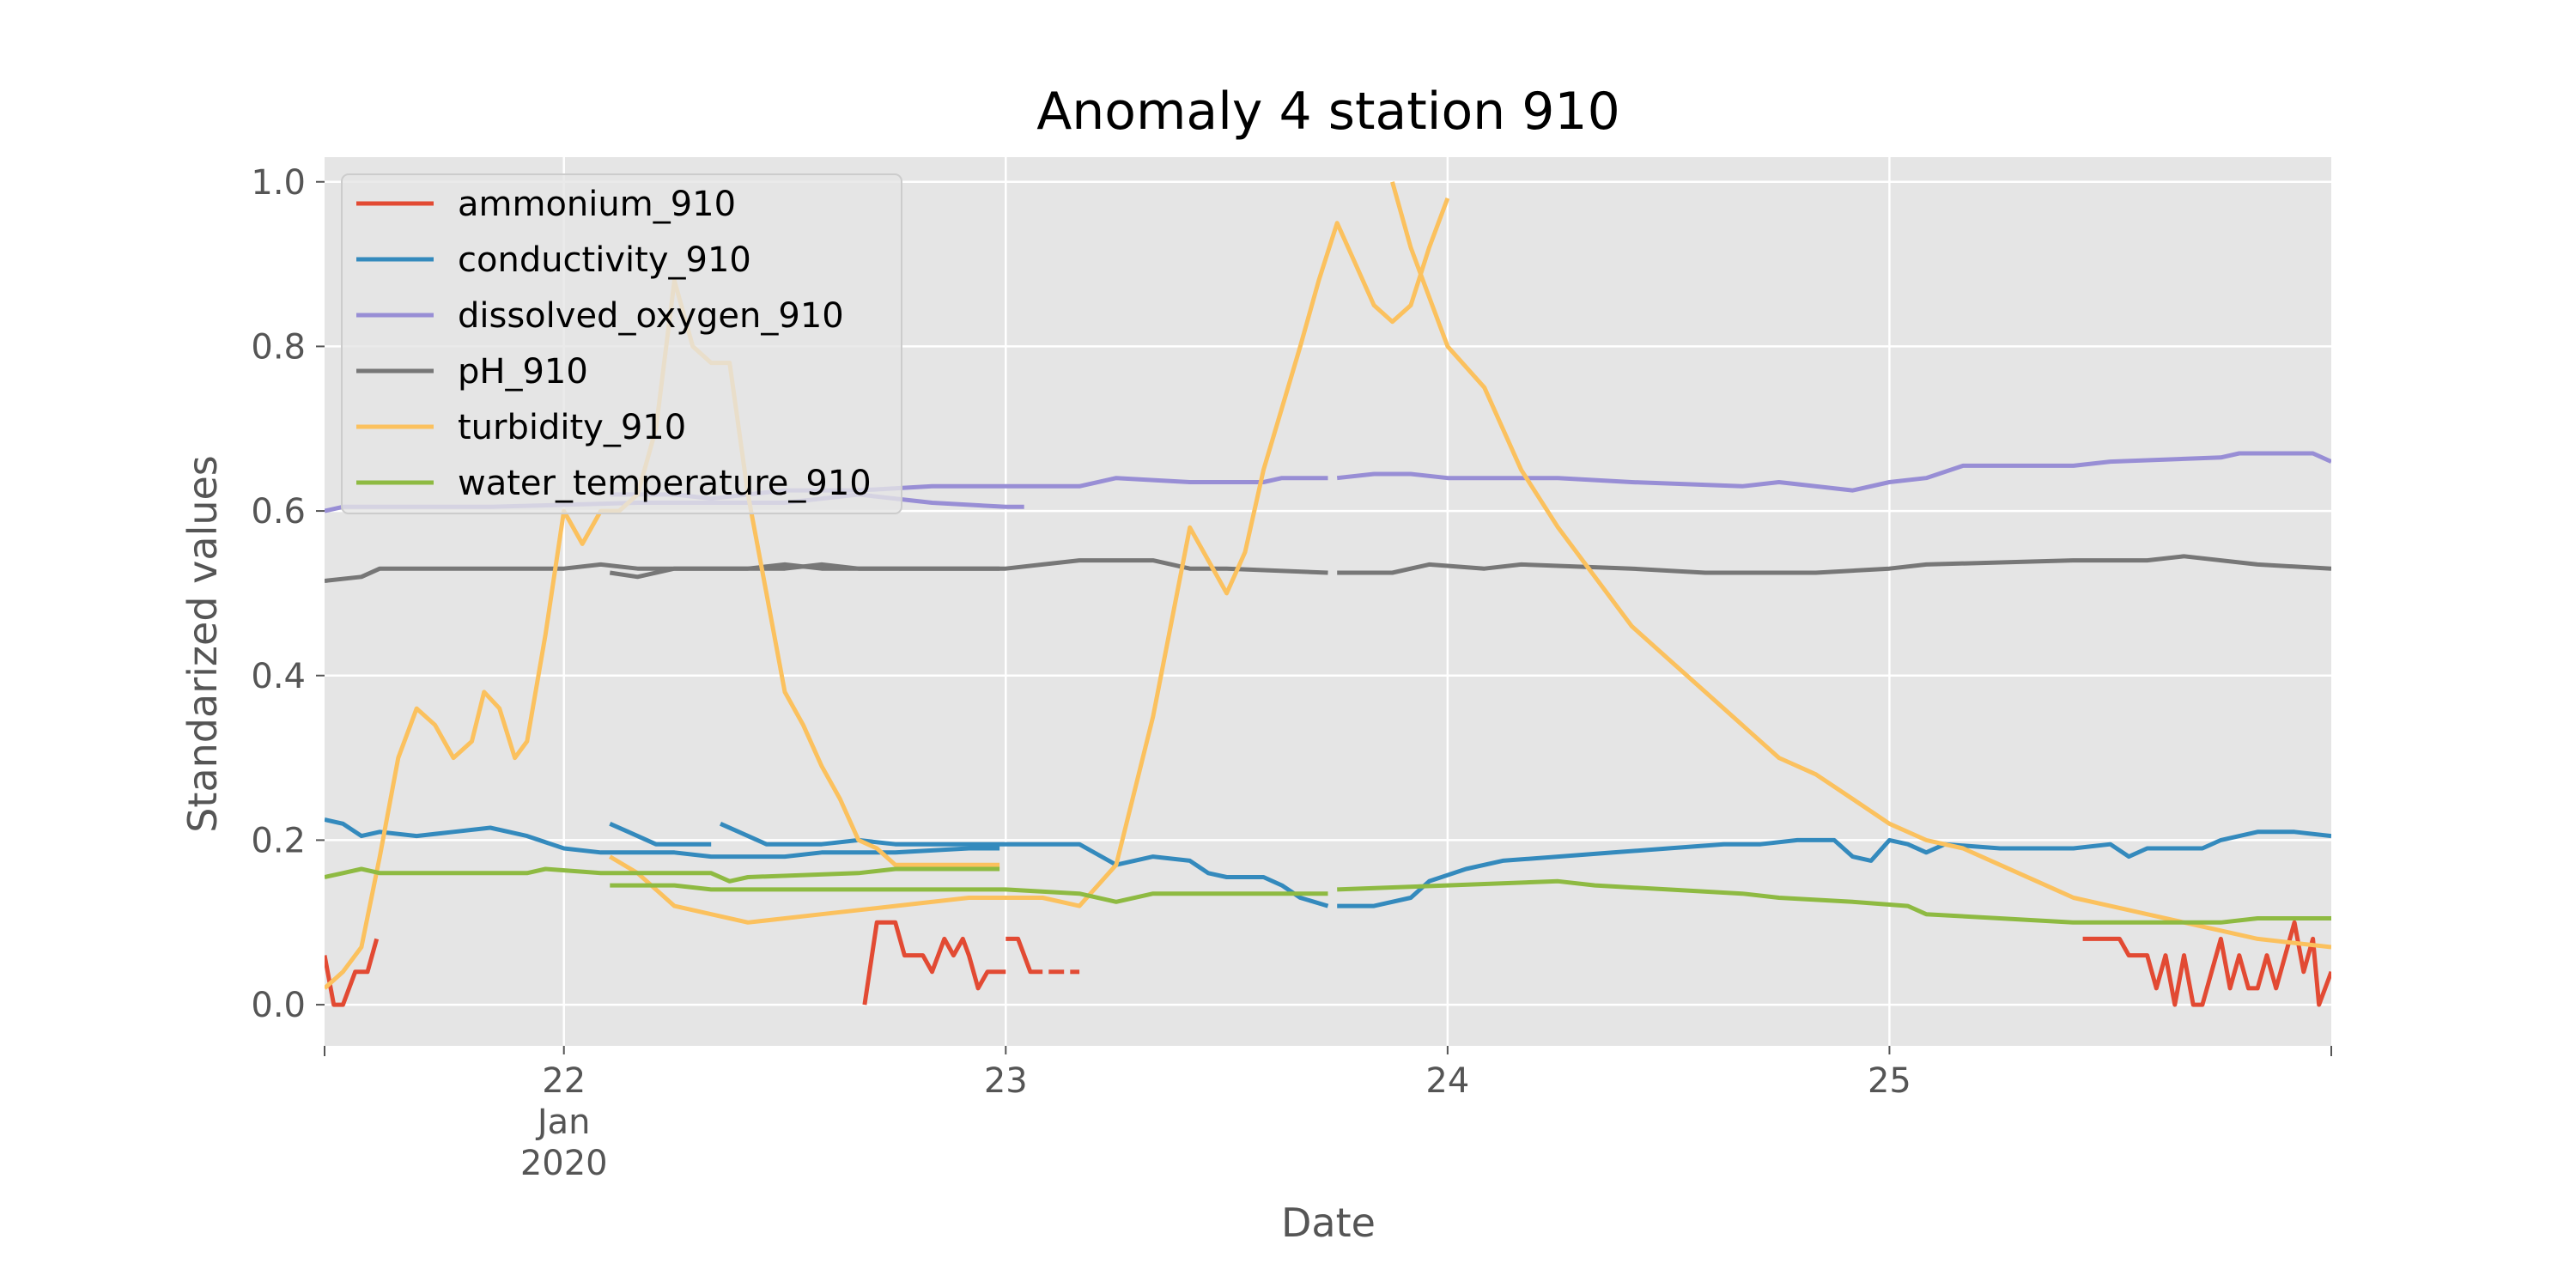 The image size is (2576, 1288). I want to click on legend-box, so click(621, 344).